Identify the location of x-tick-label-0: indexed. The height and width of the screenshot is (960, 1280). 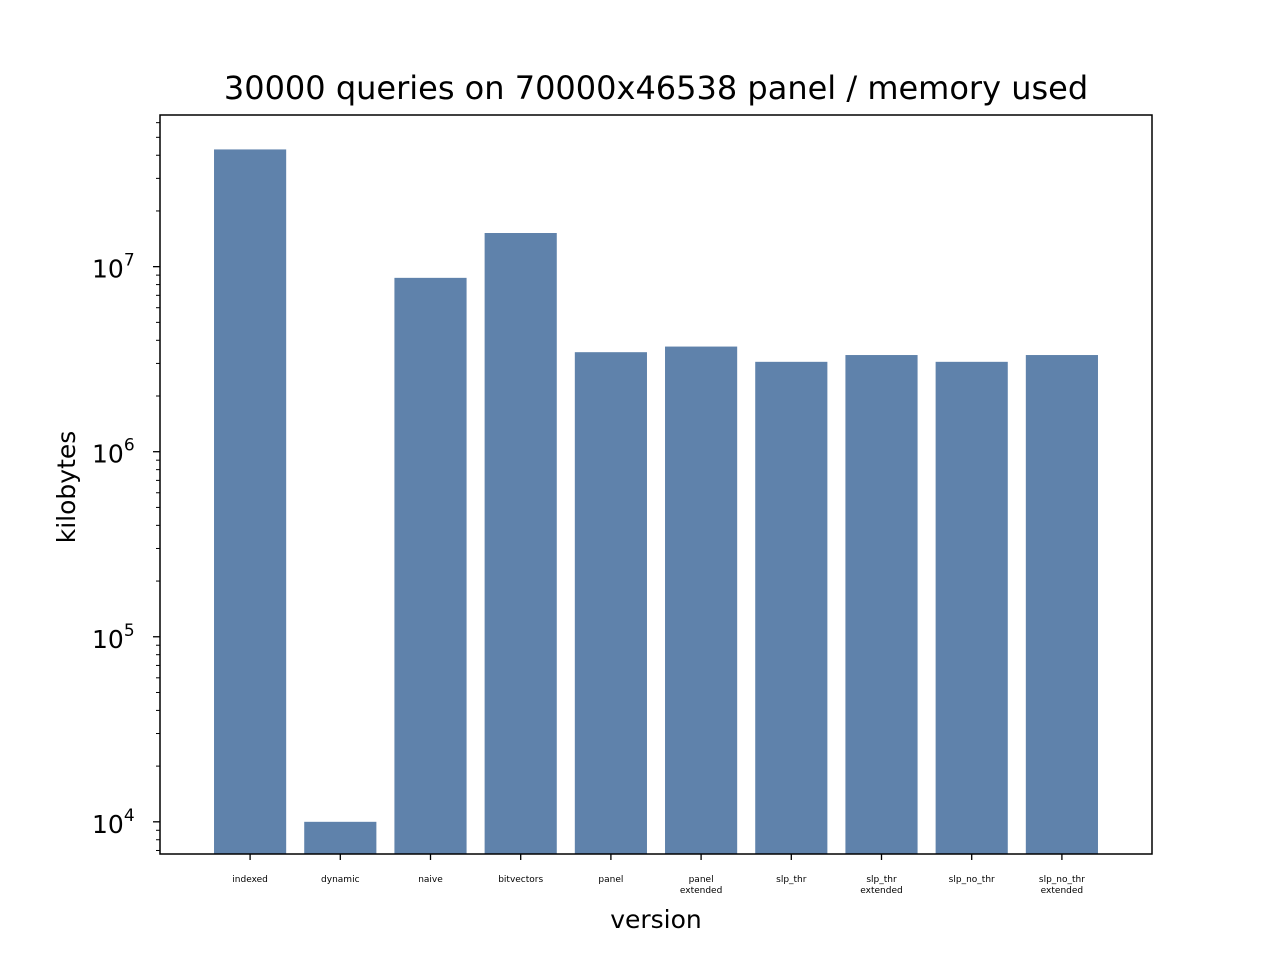
(250, 880).